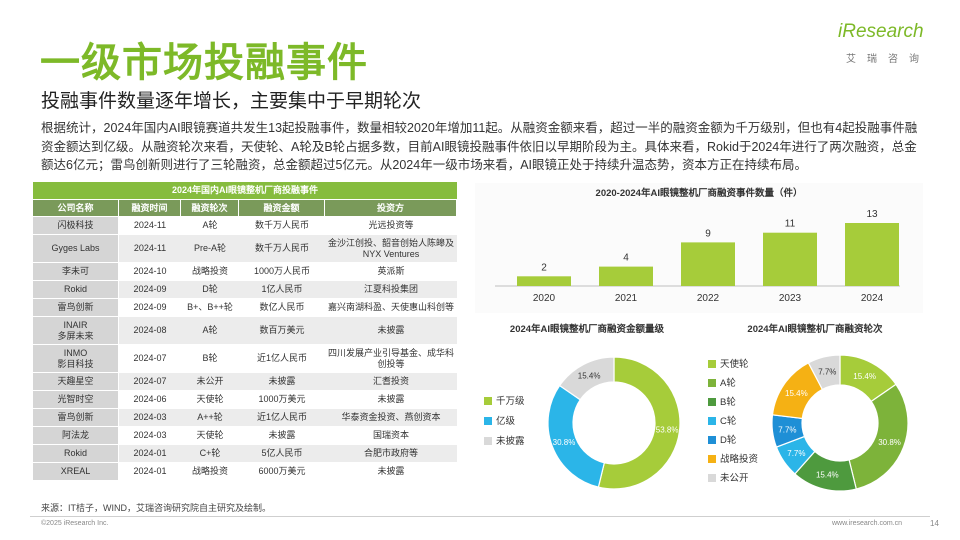  What do you see at coordinates (282, 418) in the screenshot?
I see `table-cell: 近1亿人民币` at bounding box center [282, 418].